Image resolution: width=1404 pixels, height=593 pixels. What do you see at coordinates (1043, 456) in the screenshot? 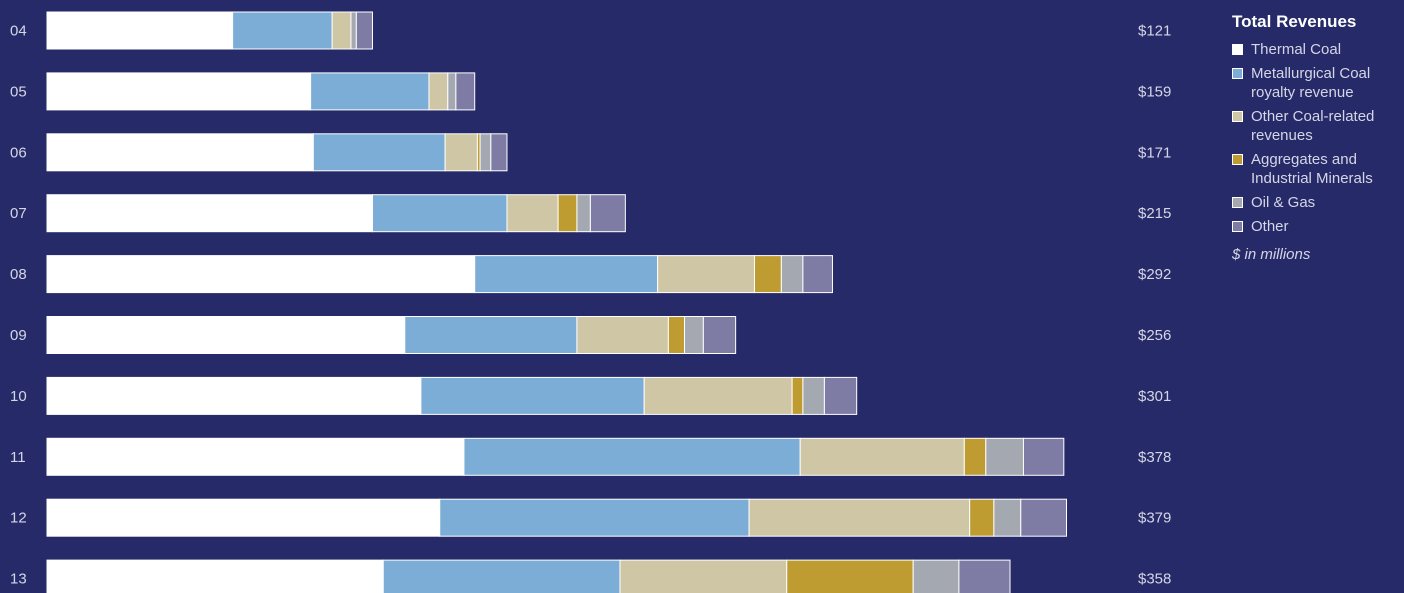
I see `bar-segment-11-s5` at bounding box center [1043, 456].